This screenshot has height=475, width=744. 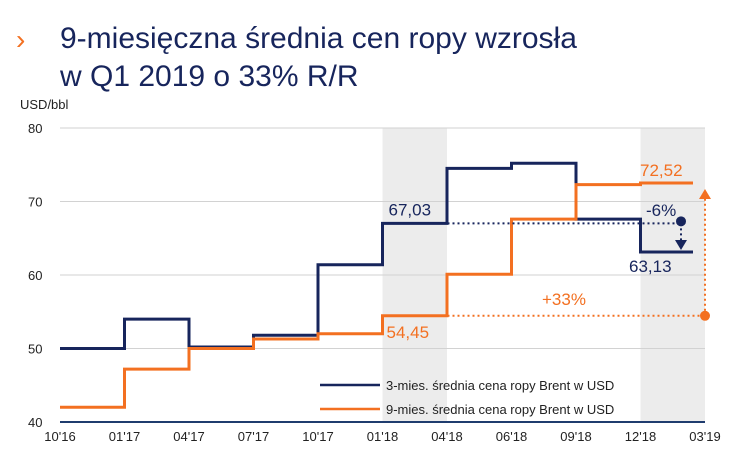 I want to click on x-tick-label: 01'17, so click(x=124, y=436).